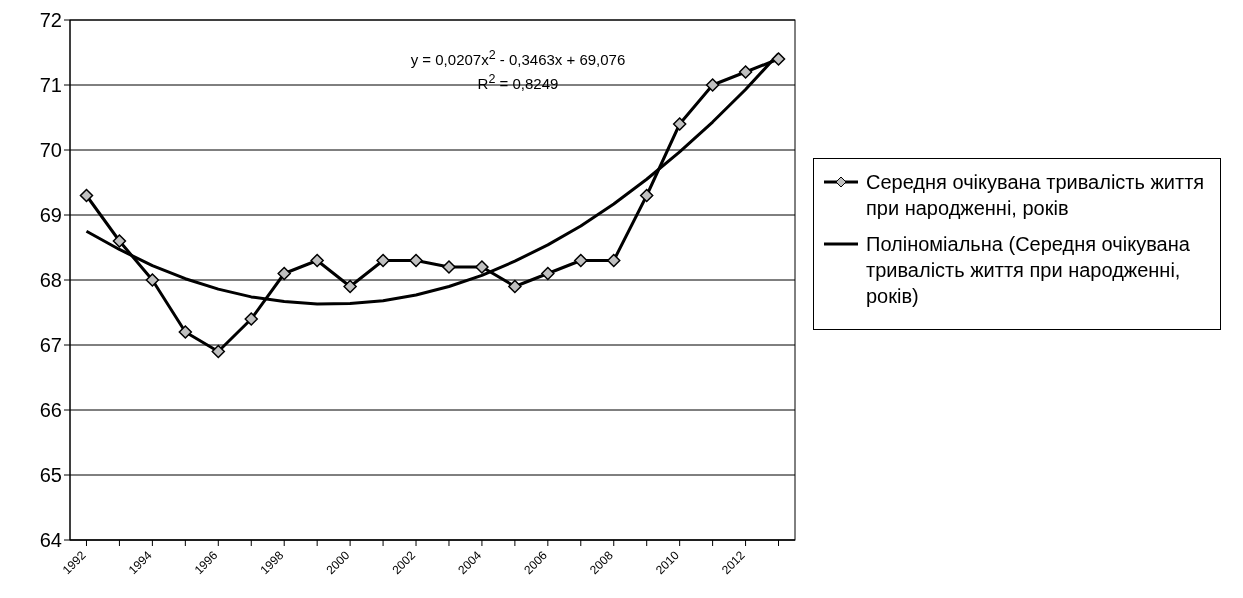 The width and height of the screenshot is (1243, 598). Describe the element at coordinates (50, 410) in the screenshot. I see `y-tick-label: 66` at that location.